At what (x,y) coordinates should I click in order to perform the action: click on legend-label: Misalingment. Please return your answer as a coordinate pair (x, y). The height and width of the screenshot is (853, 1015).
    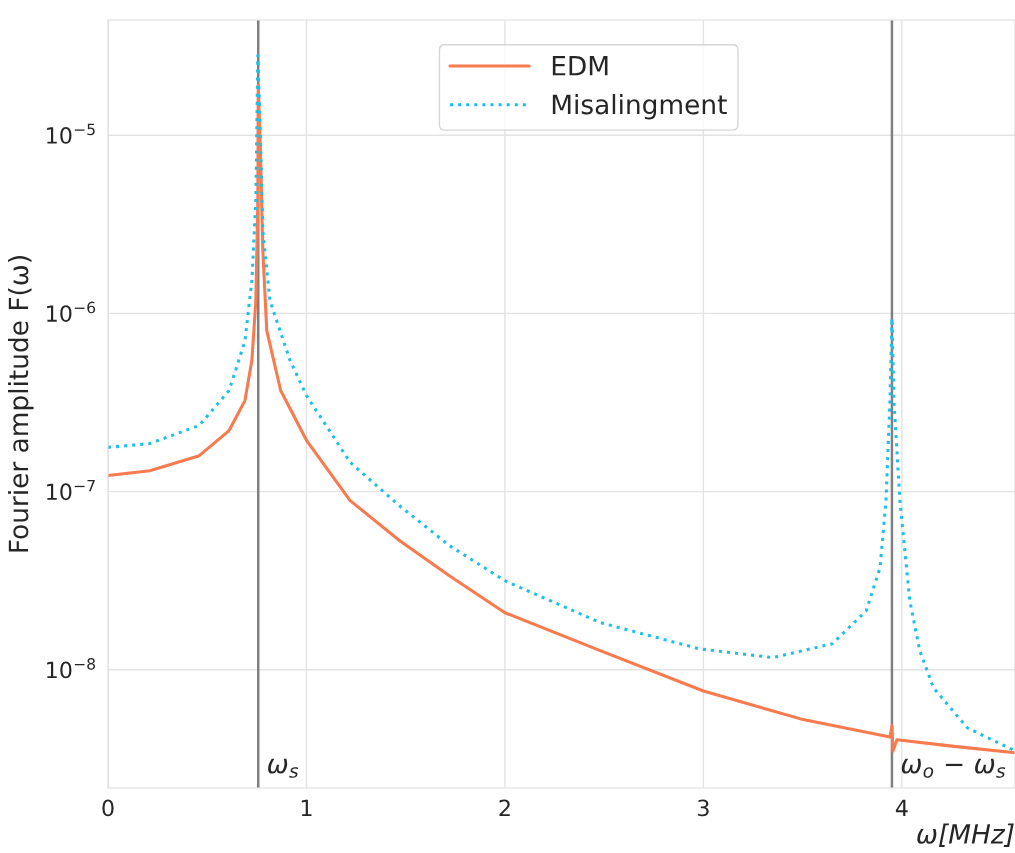
    Looking at the image, I should click on (639, 107).